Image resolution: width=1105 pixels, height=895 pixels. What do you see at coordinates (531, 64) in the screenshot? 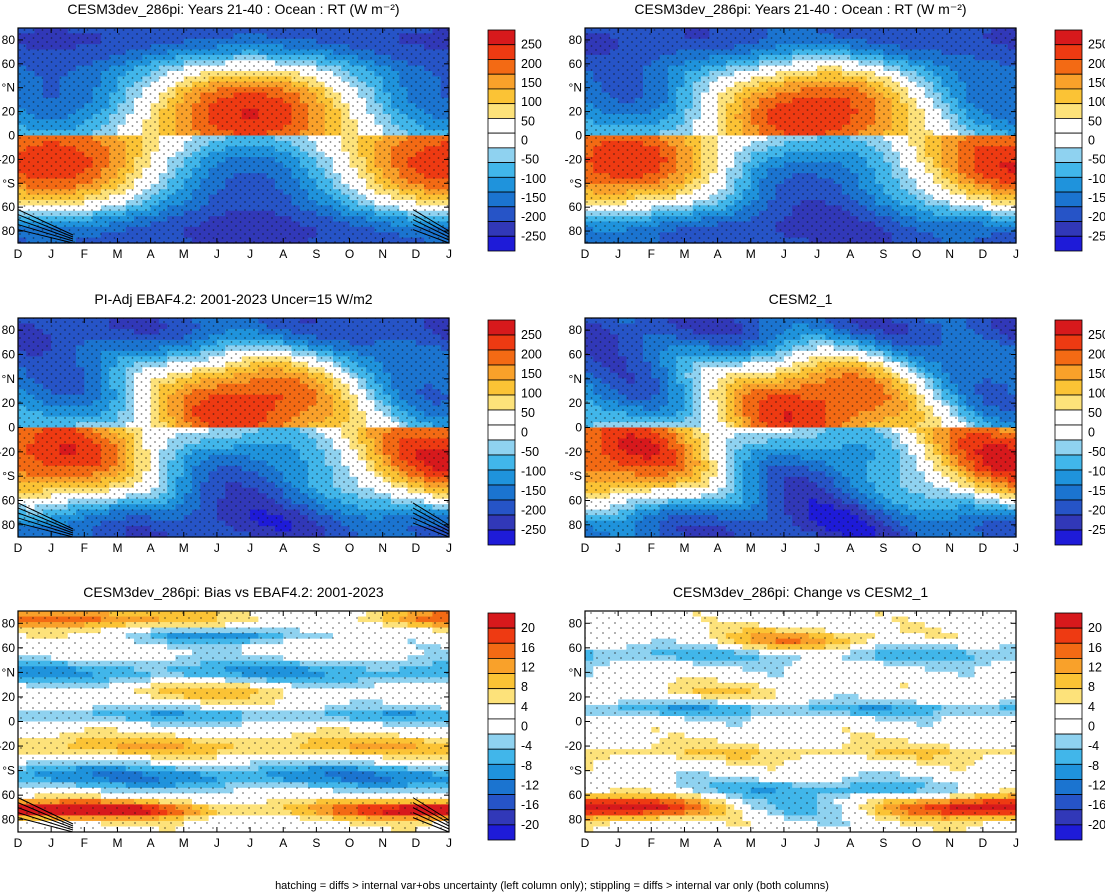
I see `colorbar-label: 200` at bounding box center [531, 64].